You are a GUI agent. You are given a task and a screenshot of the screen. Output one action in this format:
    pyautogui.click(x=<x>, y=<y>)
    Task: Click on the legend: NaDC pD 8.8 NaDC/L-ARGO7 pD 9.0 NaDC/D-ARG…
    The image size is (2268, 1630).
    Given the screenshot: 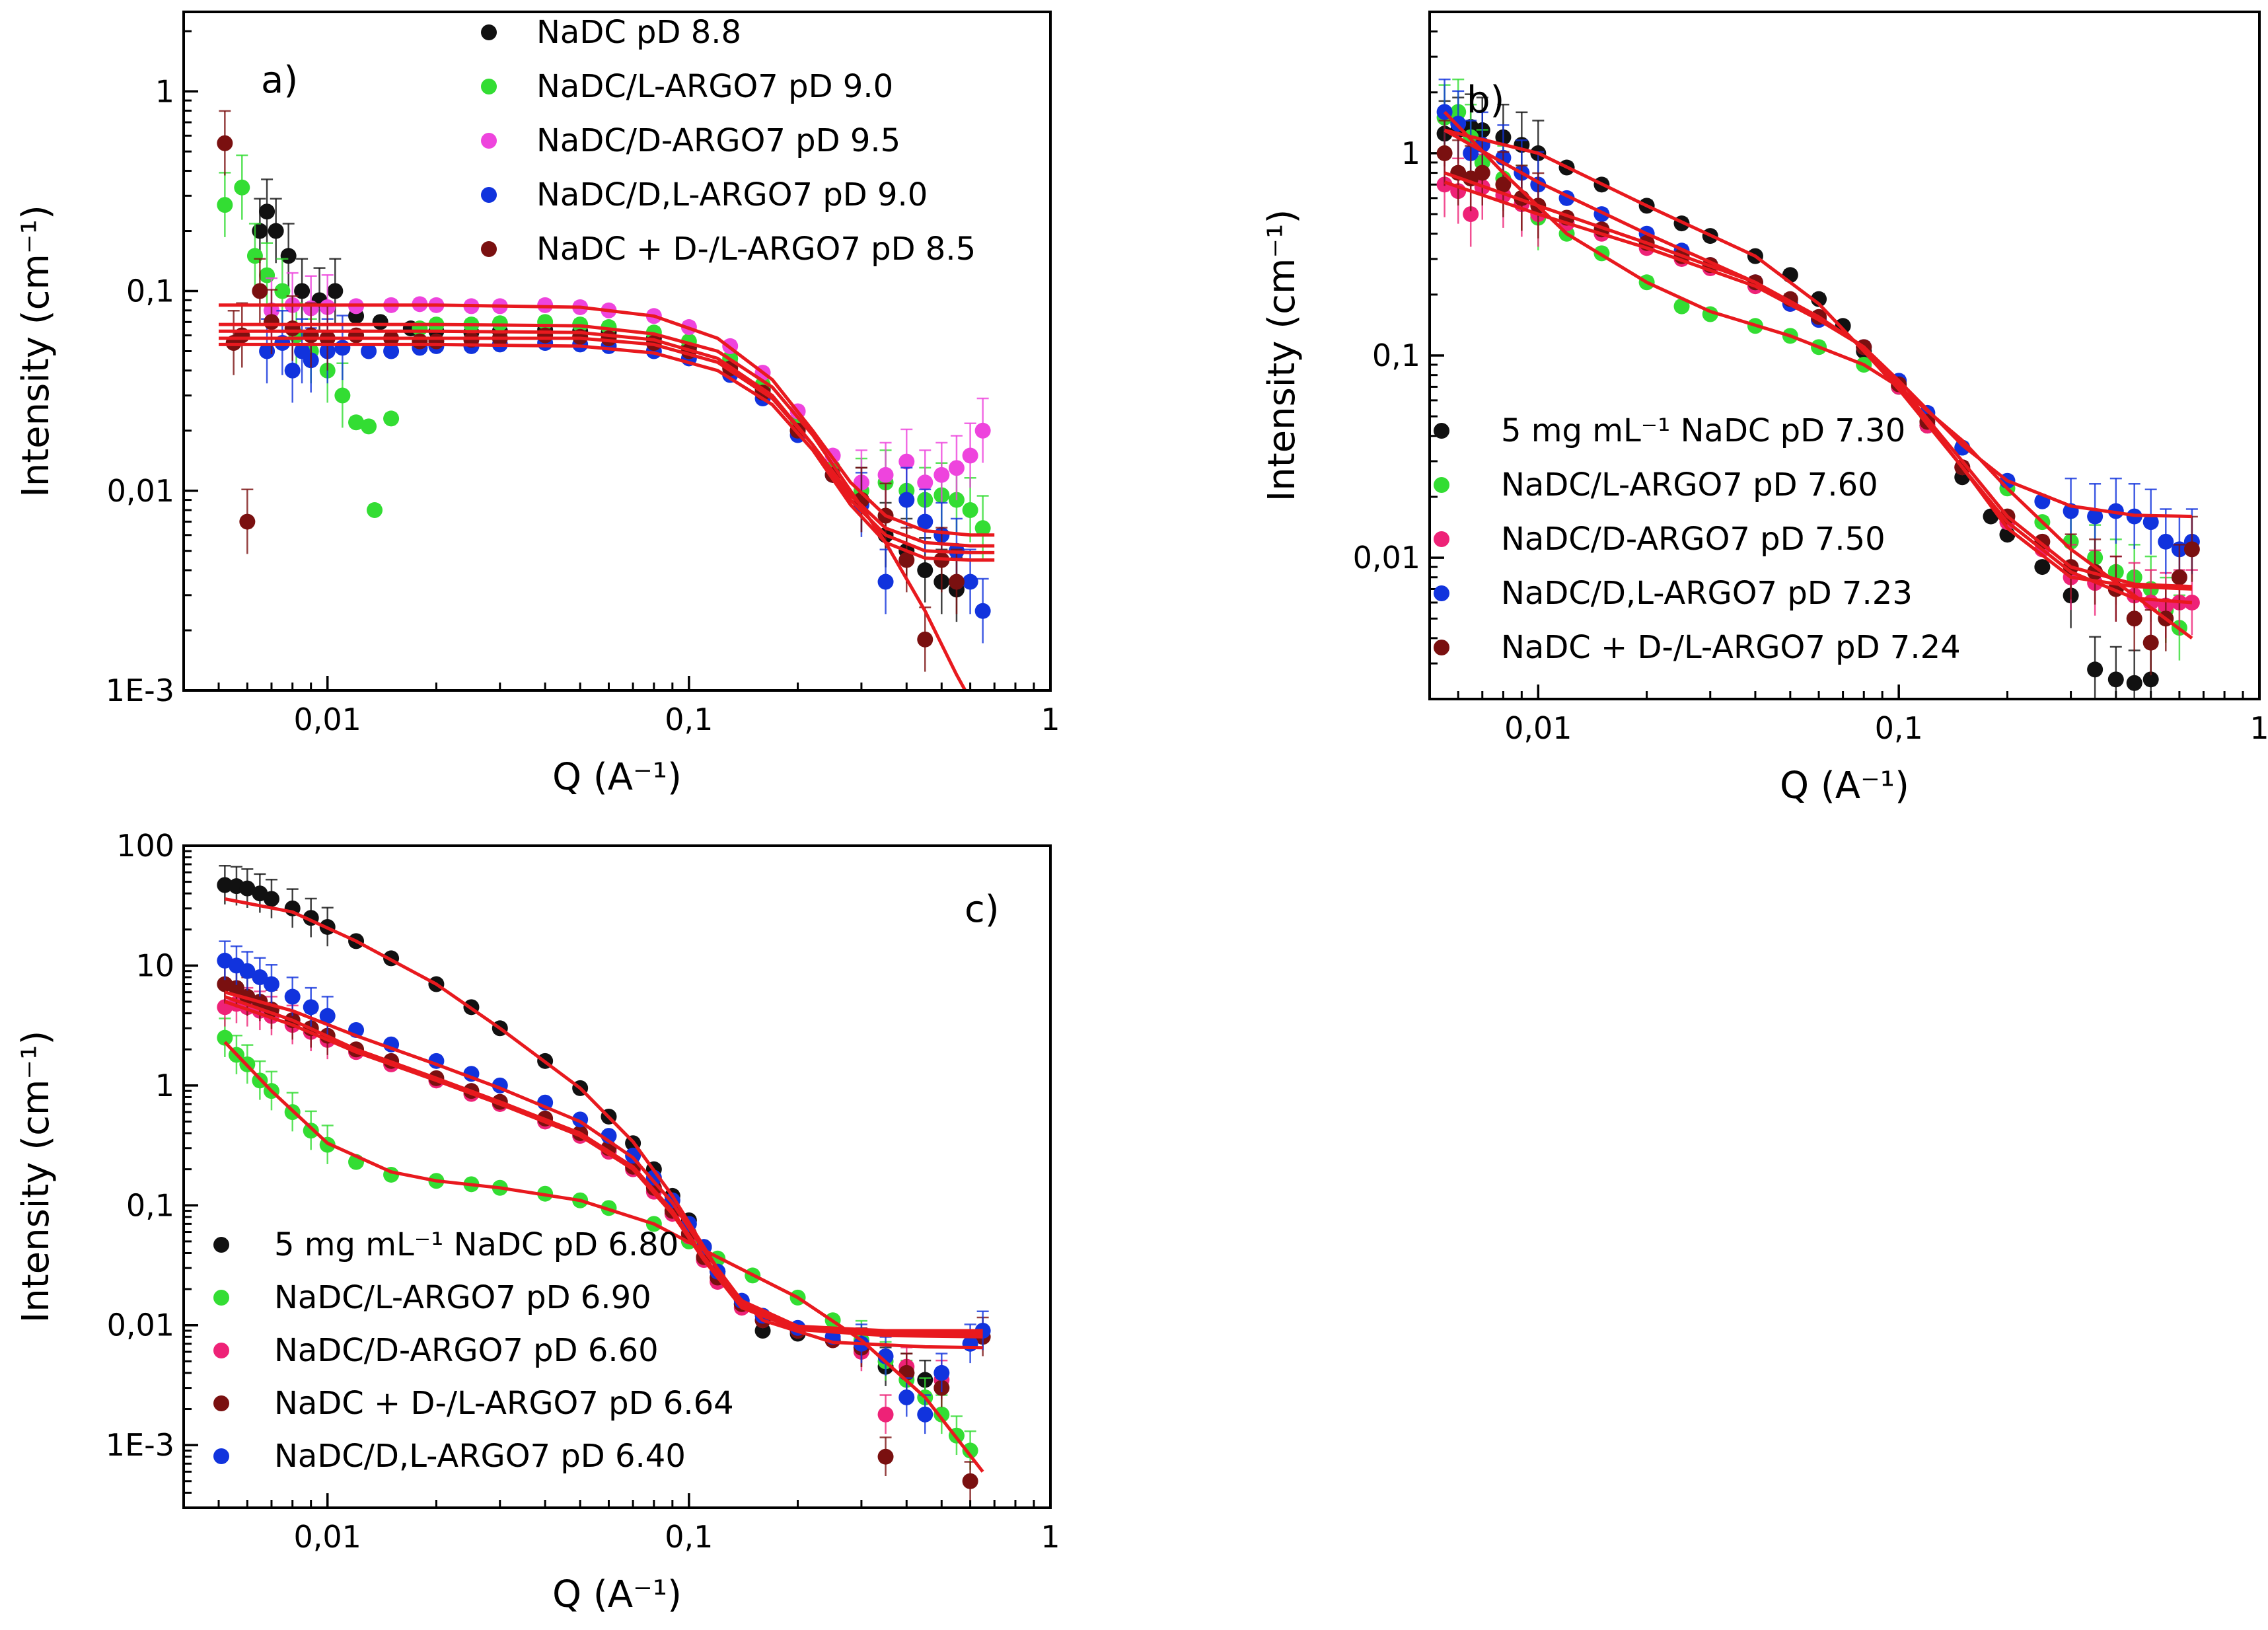 What is the action you would take?
    pyautogui.click(x=728, y=141)
    